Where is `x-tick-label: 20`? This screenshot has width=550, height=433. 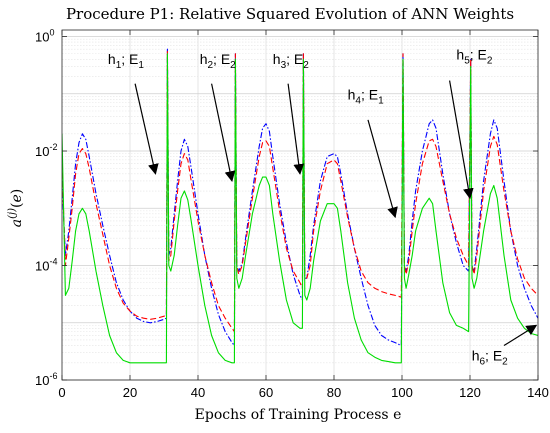 x-tick-label: 20 is located at coordinates (130, 392).